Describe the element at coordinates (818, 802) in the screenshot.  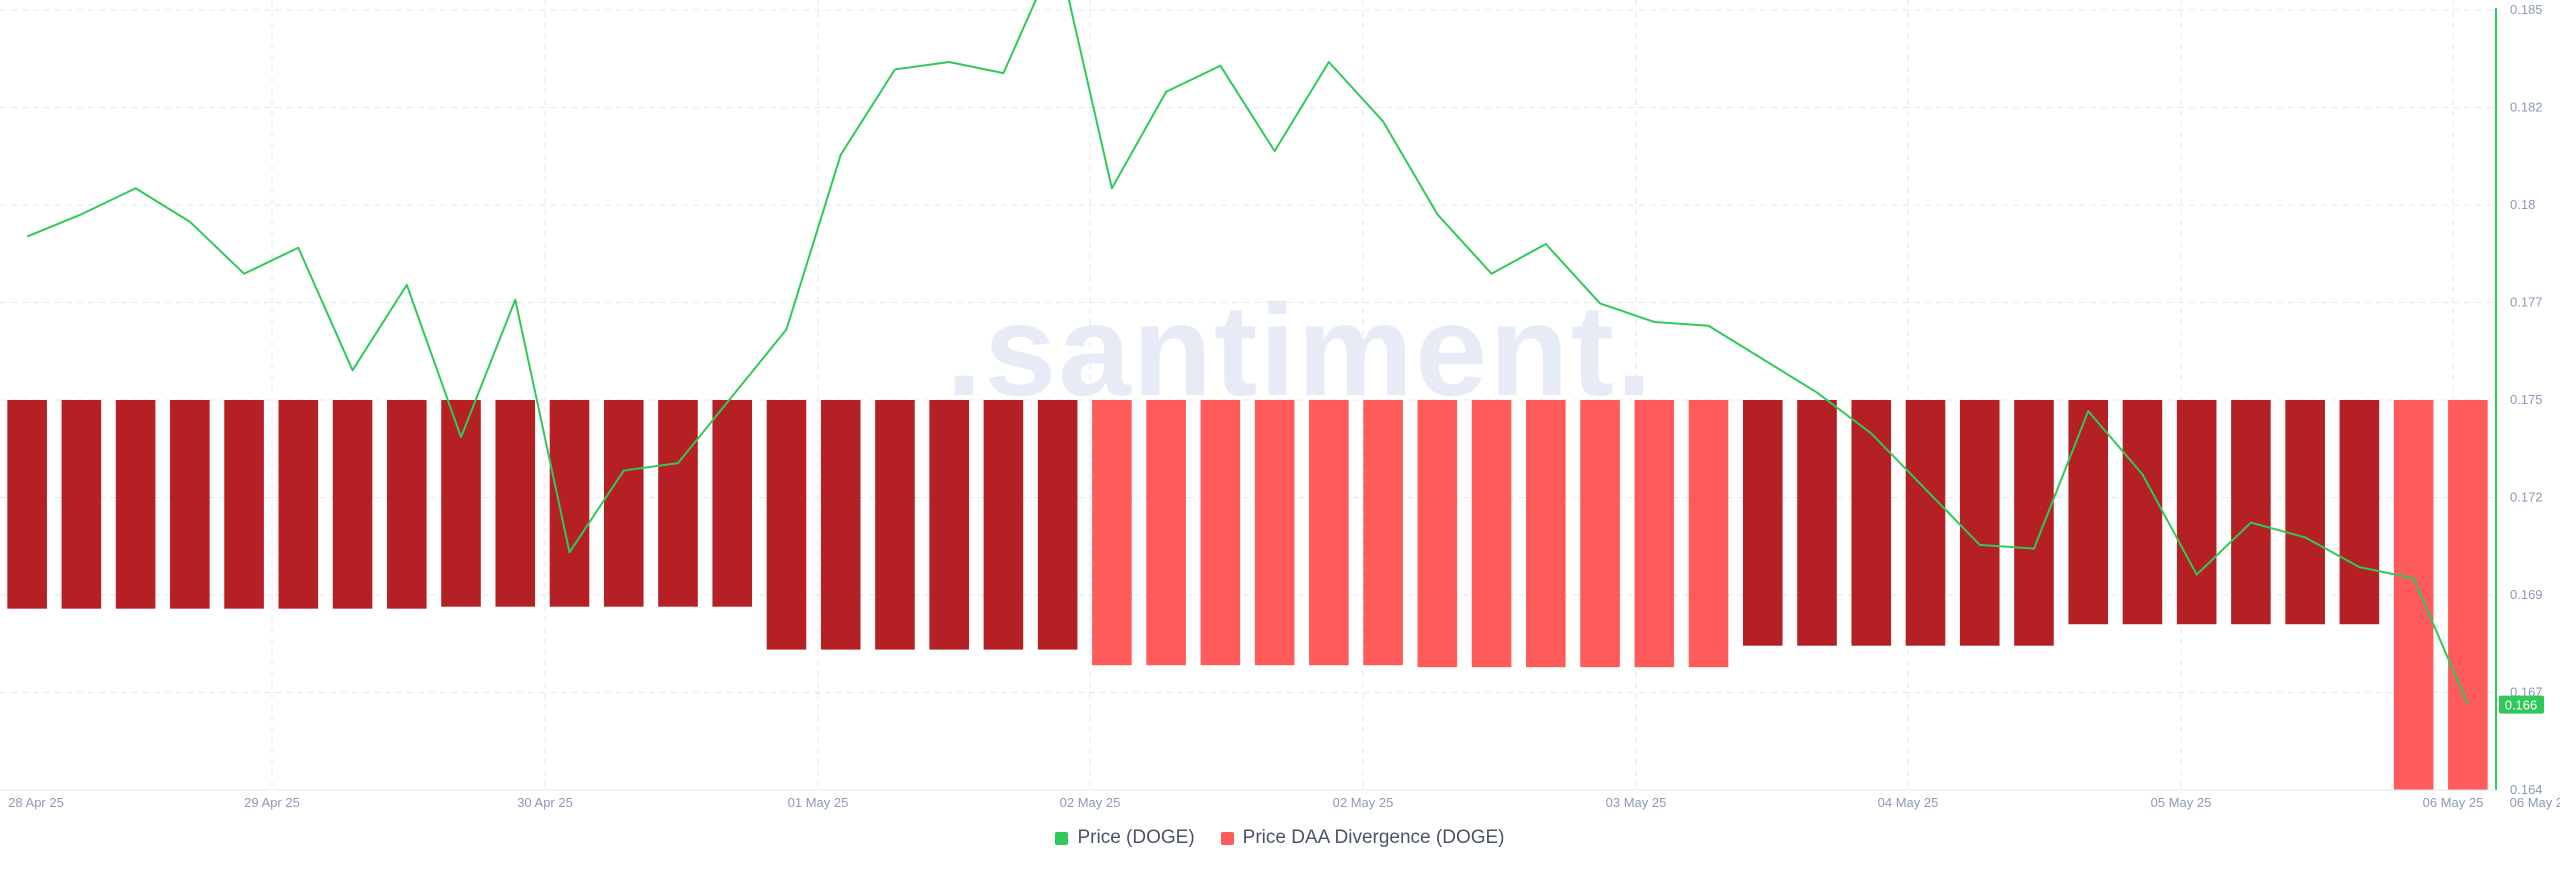
I see `x-tick-label: 01 May 25` at that location.